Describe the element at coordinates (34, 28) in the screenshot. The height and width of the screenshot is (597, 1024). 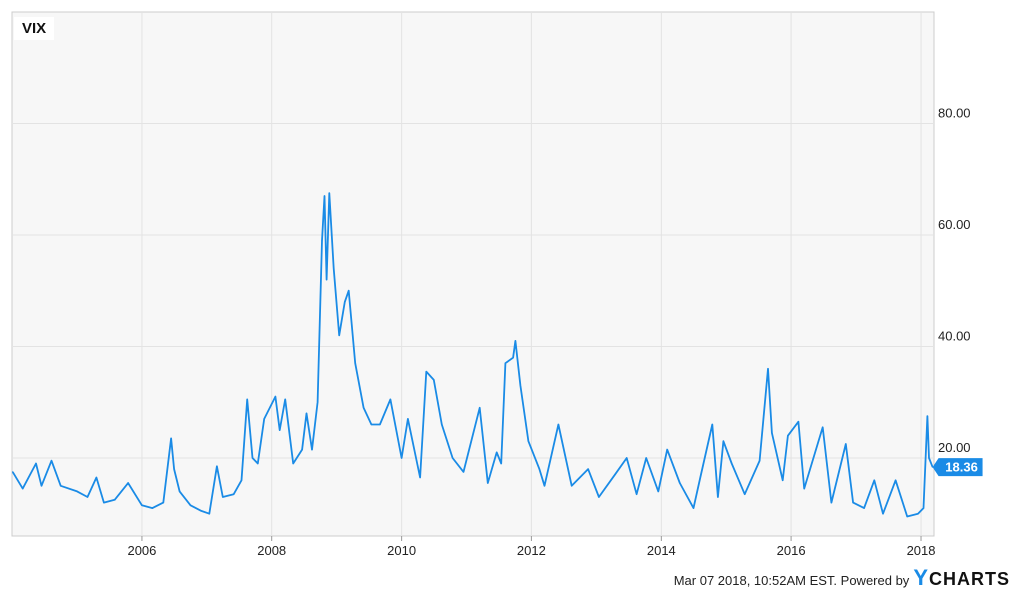
I see `legend-series-label: VIX` at that location.